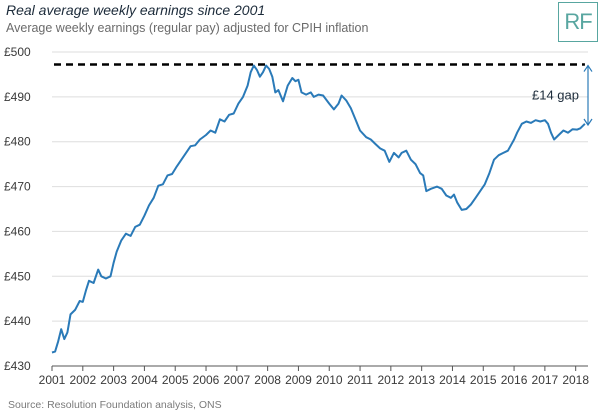 Image resolution: width=605 pixels, height=417 pixels. Describe the element at coordinates (17, 142) in the screenshot. I see `y-tick-label: £480` at that location.